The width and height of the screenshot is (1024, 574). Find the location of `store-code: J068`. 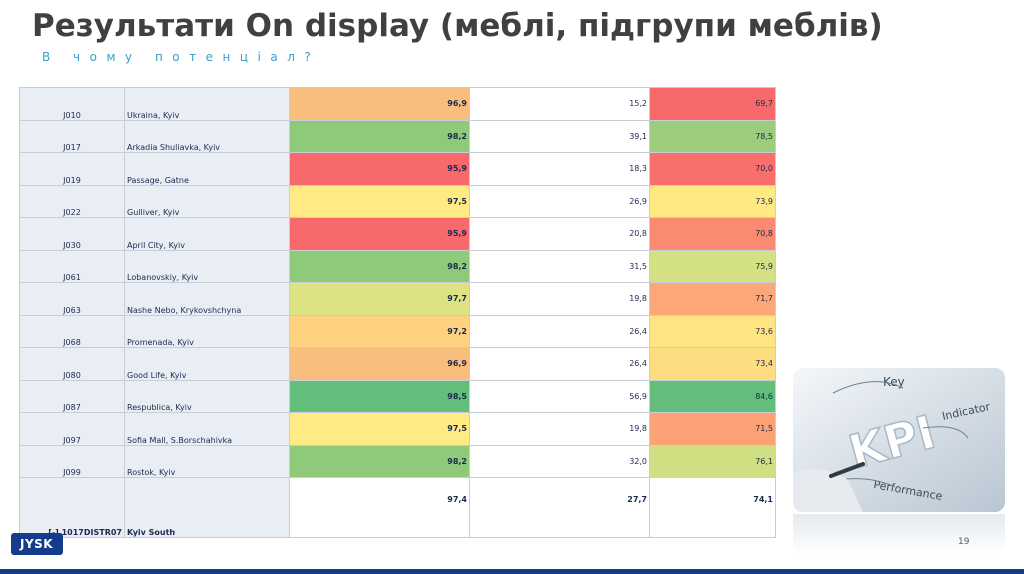

store-code: J068 is located at coordinates (72, 331).